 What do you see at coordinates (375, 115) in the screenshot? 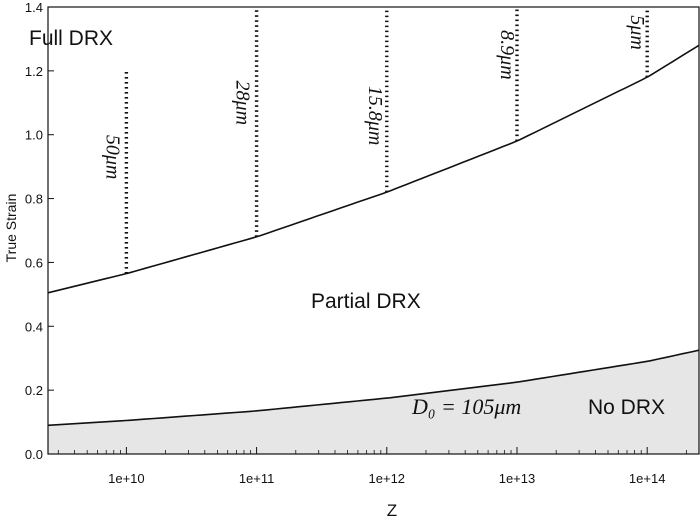
I see `grain-size-label-3: 15.8μm` at bounding box center [375, 115].